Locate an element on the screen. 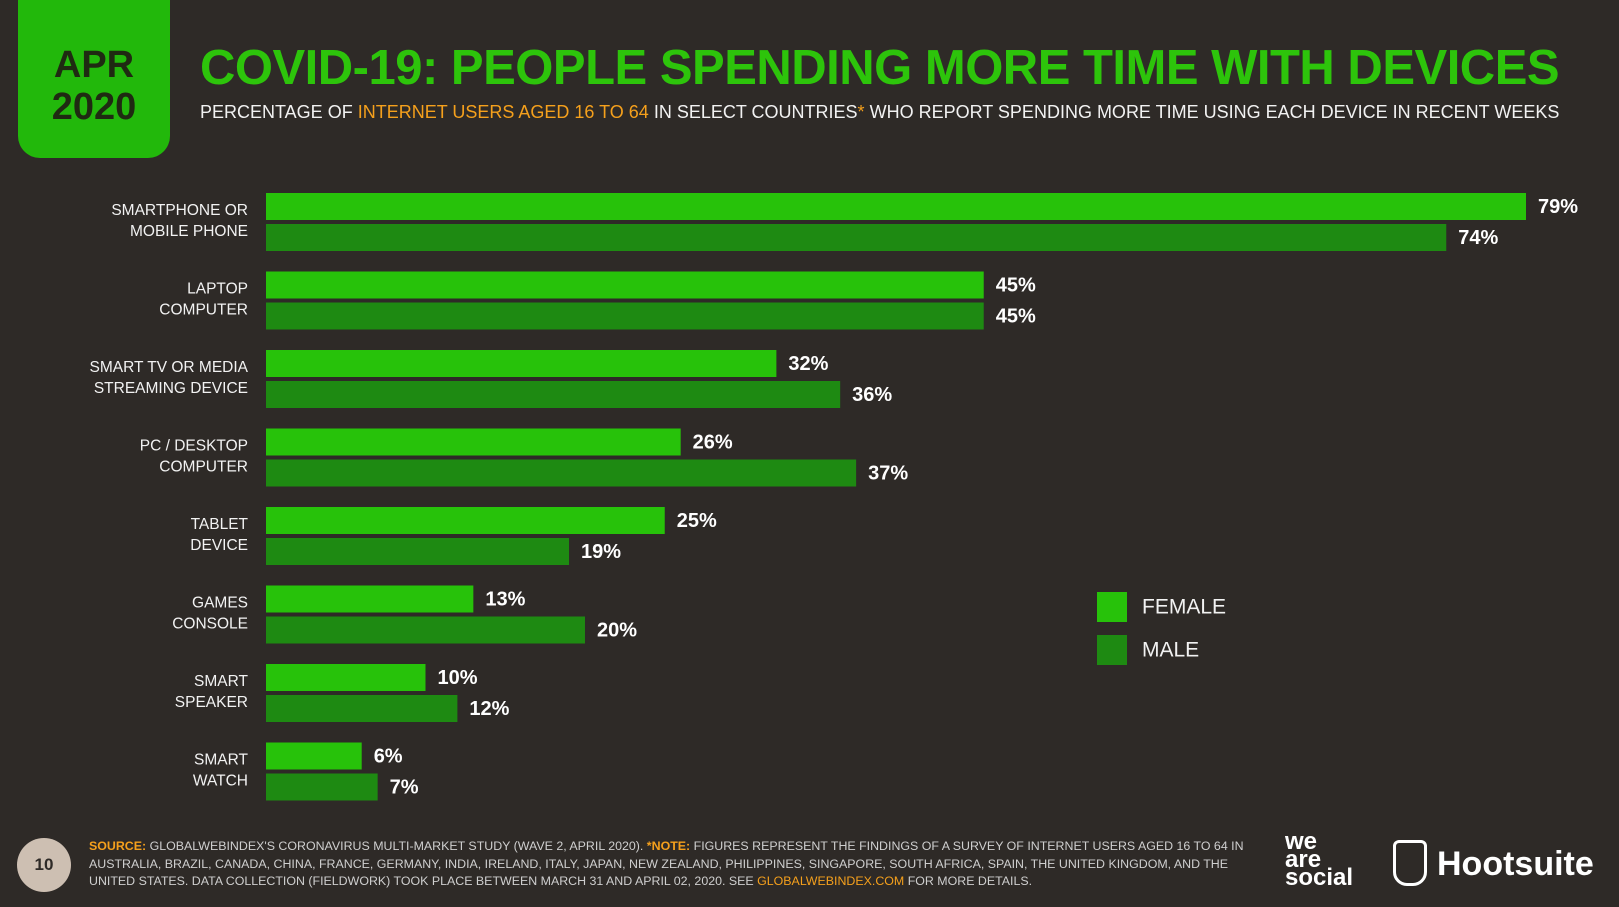 This screenshot has width=1619, height=907. page-number: 10 is located at coordinates (44, 865).